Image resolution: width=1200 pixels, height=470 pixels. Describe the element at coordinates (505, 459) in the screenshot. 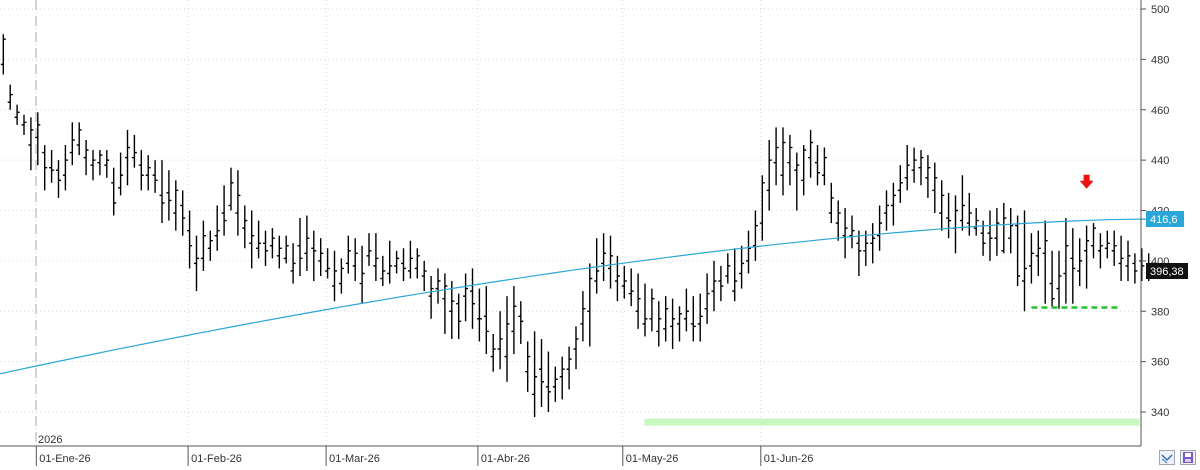

I see `x-tick-label: 01-Abr-26` at that location.